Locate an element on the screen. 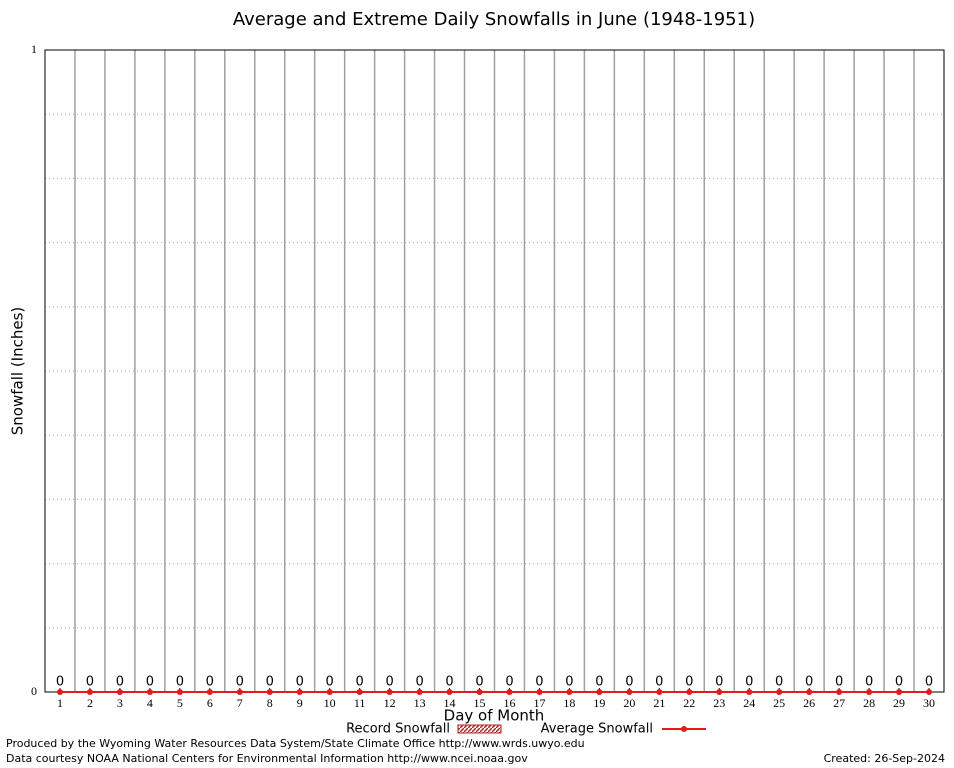 The image size is (954, 768). x-tick-label: 27 is located at coordinates (839, 703).